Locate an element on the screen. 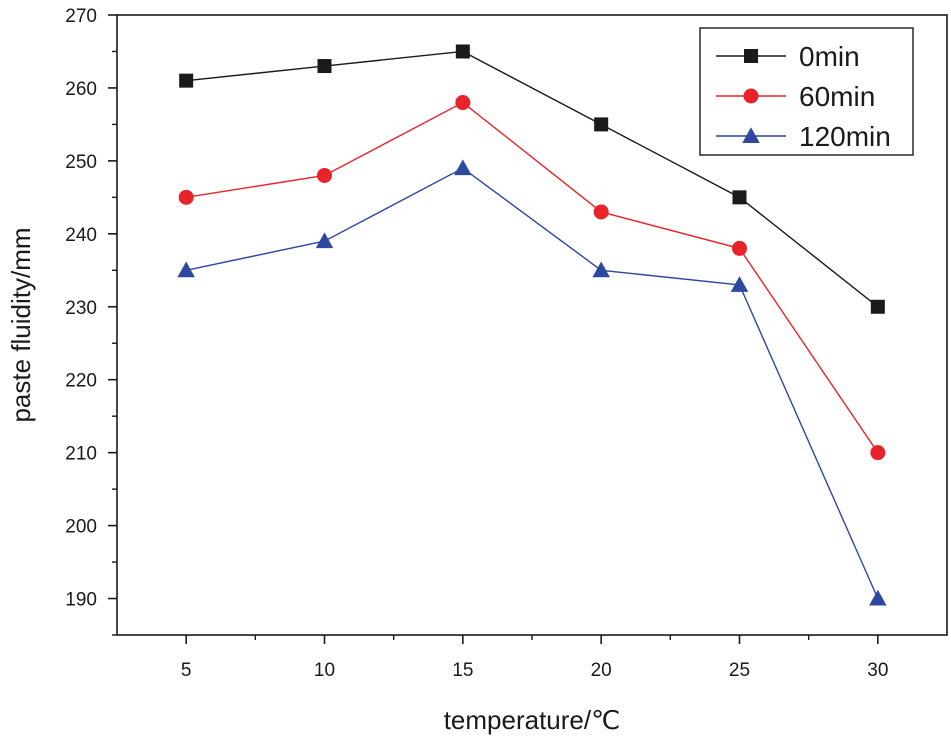 The height and width of the screenshot is (738, 951). y-tick-label: 190 is located at coordinates (81, 600).